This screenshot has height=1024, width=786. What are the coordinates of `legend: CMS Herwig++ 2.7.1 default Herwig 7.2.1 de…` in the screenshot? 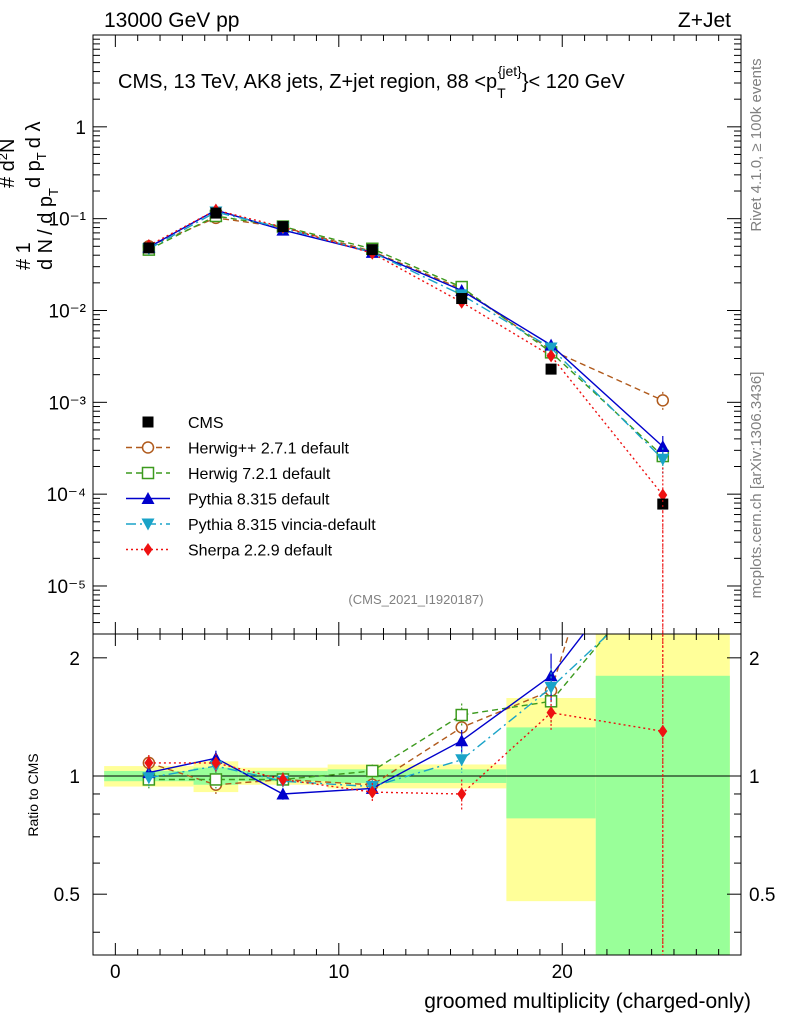 It's located at (251, 487).